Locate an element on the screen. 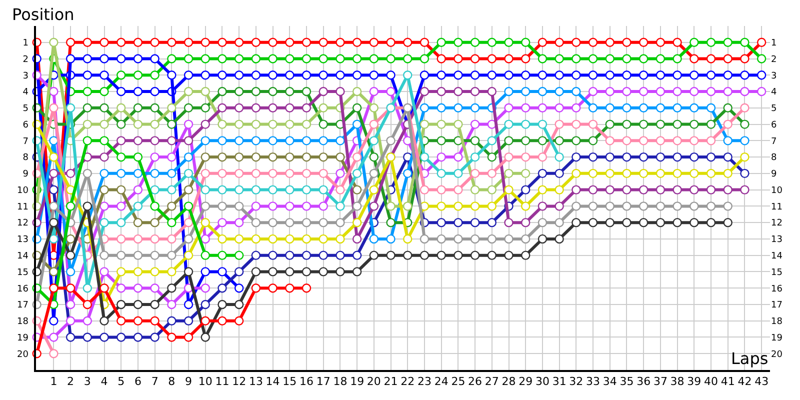  x-axis-title: Laps is located at coordinates (749, 358).